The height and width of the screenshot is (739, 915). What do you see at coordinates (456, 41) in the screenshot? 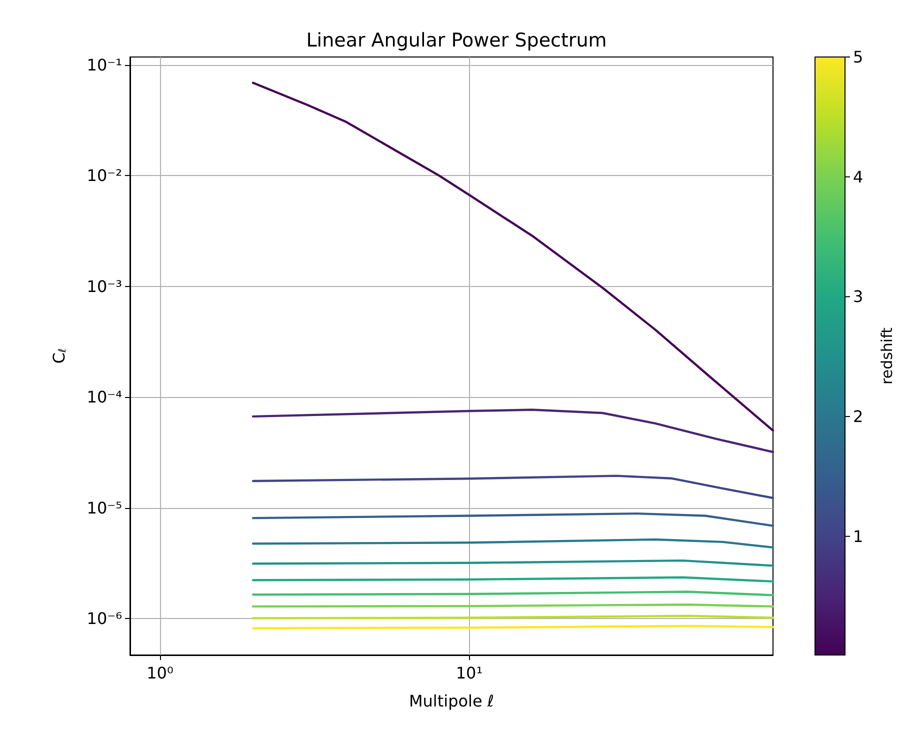
I see `chart-title: Linear Angular Power Spectrum` at bounding box center [456, 41].